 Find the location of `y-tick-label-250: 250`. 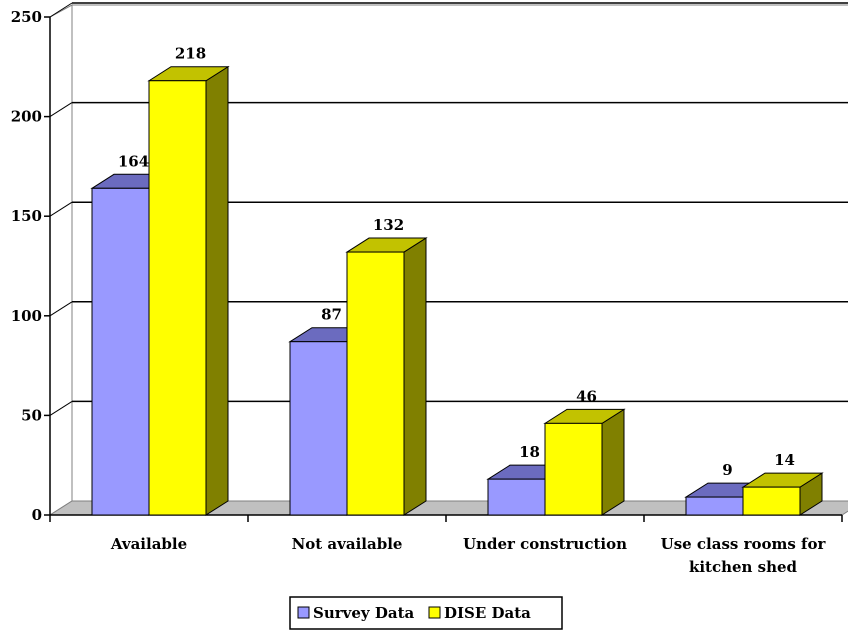

y-tick-label-250: 250 is located at coordinates (26, 17).